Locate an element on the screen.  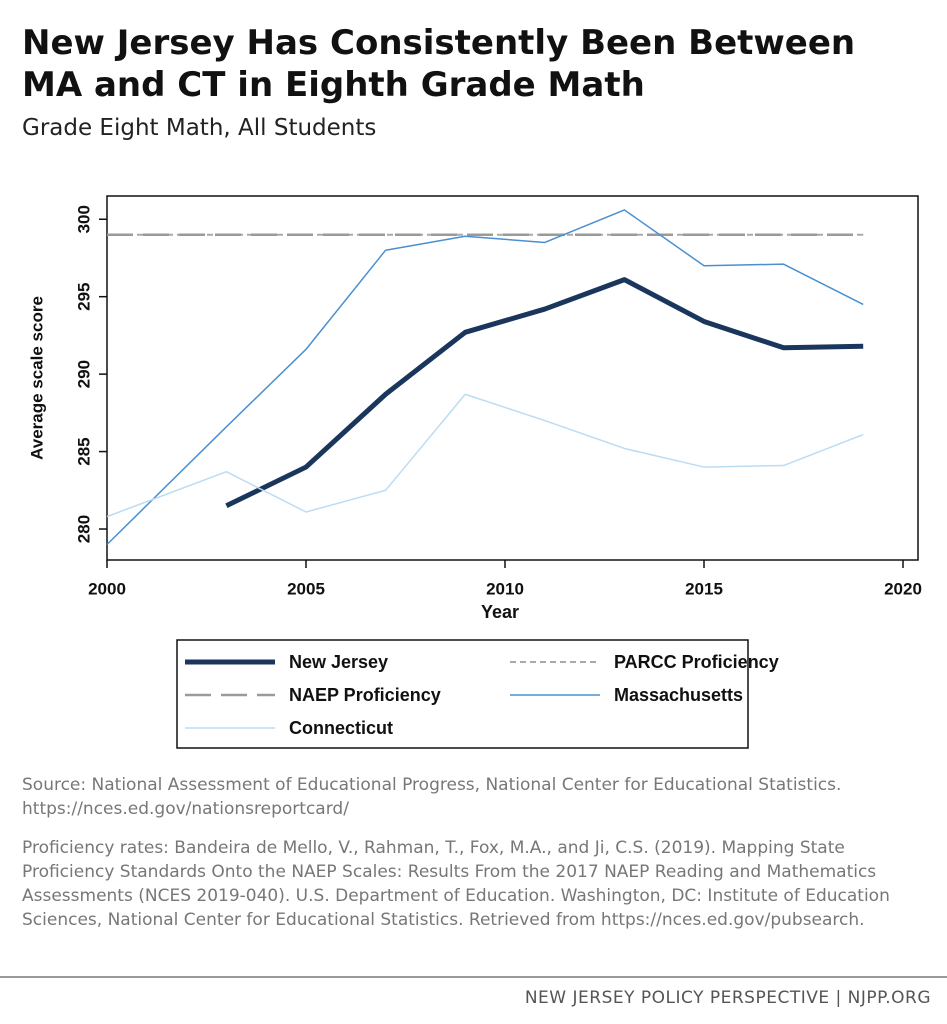
y-tick-label: 280 is located at coordinates (83, 529).